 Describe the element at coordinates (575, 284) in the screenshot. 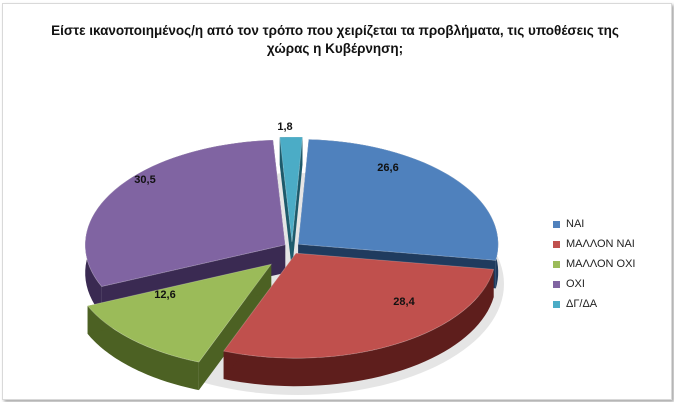

I see `legend-label-3: ΟΧΙ` at that location.